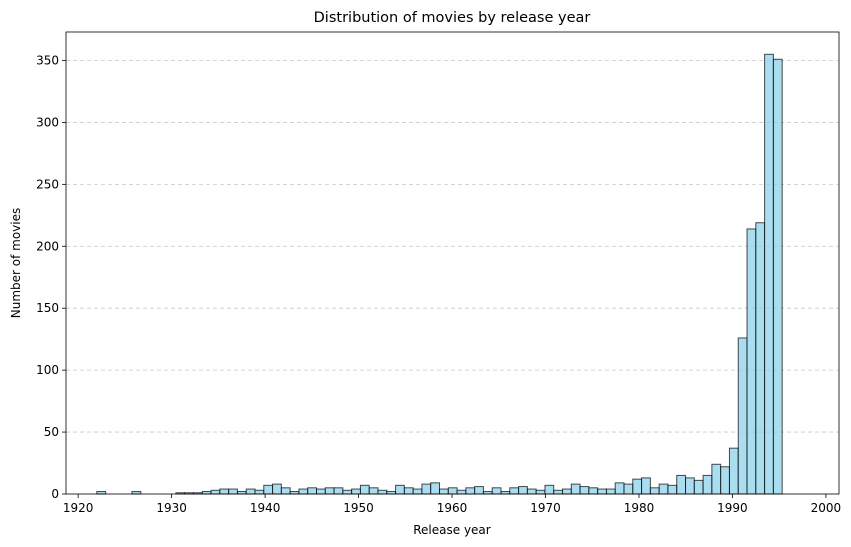 This screenshot has width=851, height=547. Describe the element at coordinates (47, 60) in the screenshot. I see `y-tick-label: 350` at that location.